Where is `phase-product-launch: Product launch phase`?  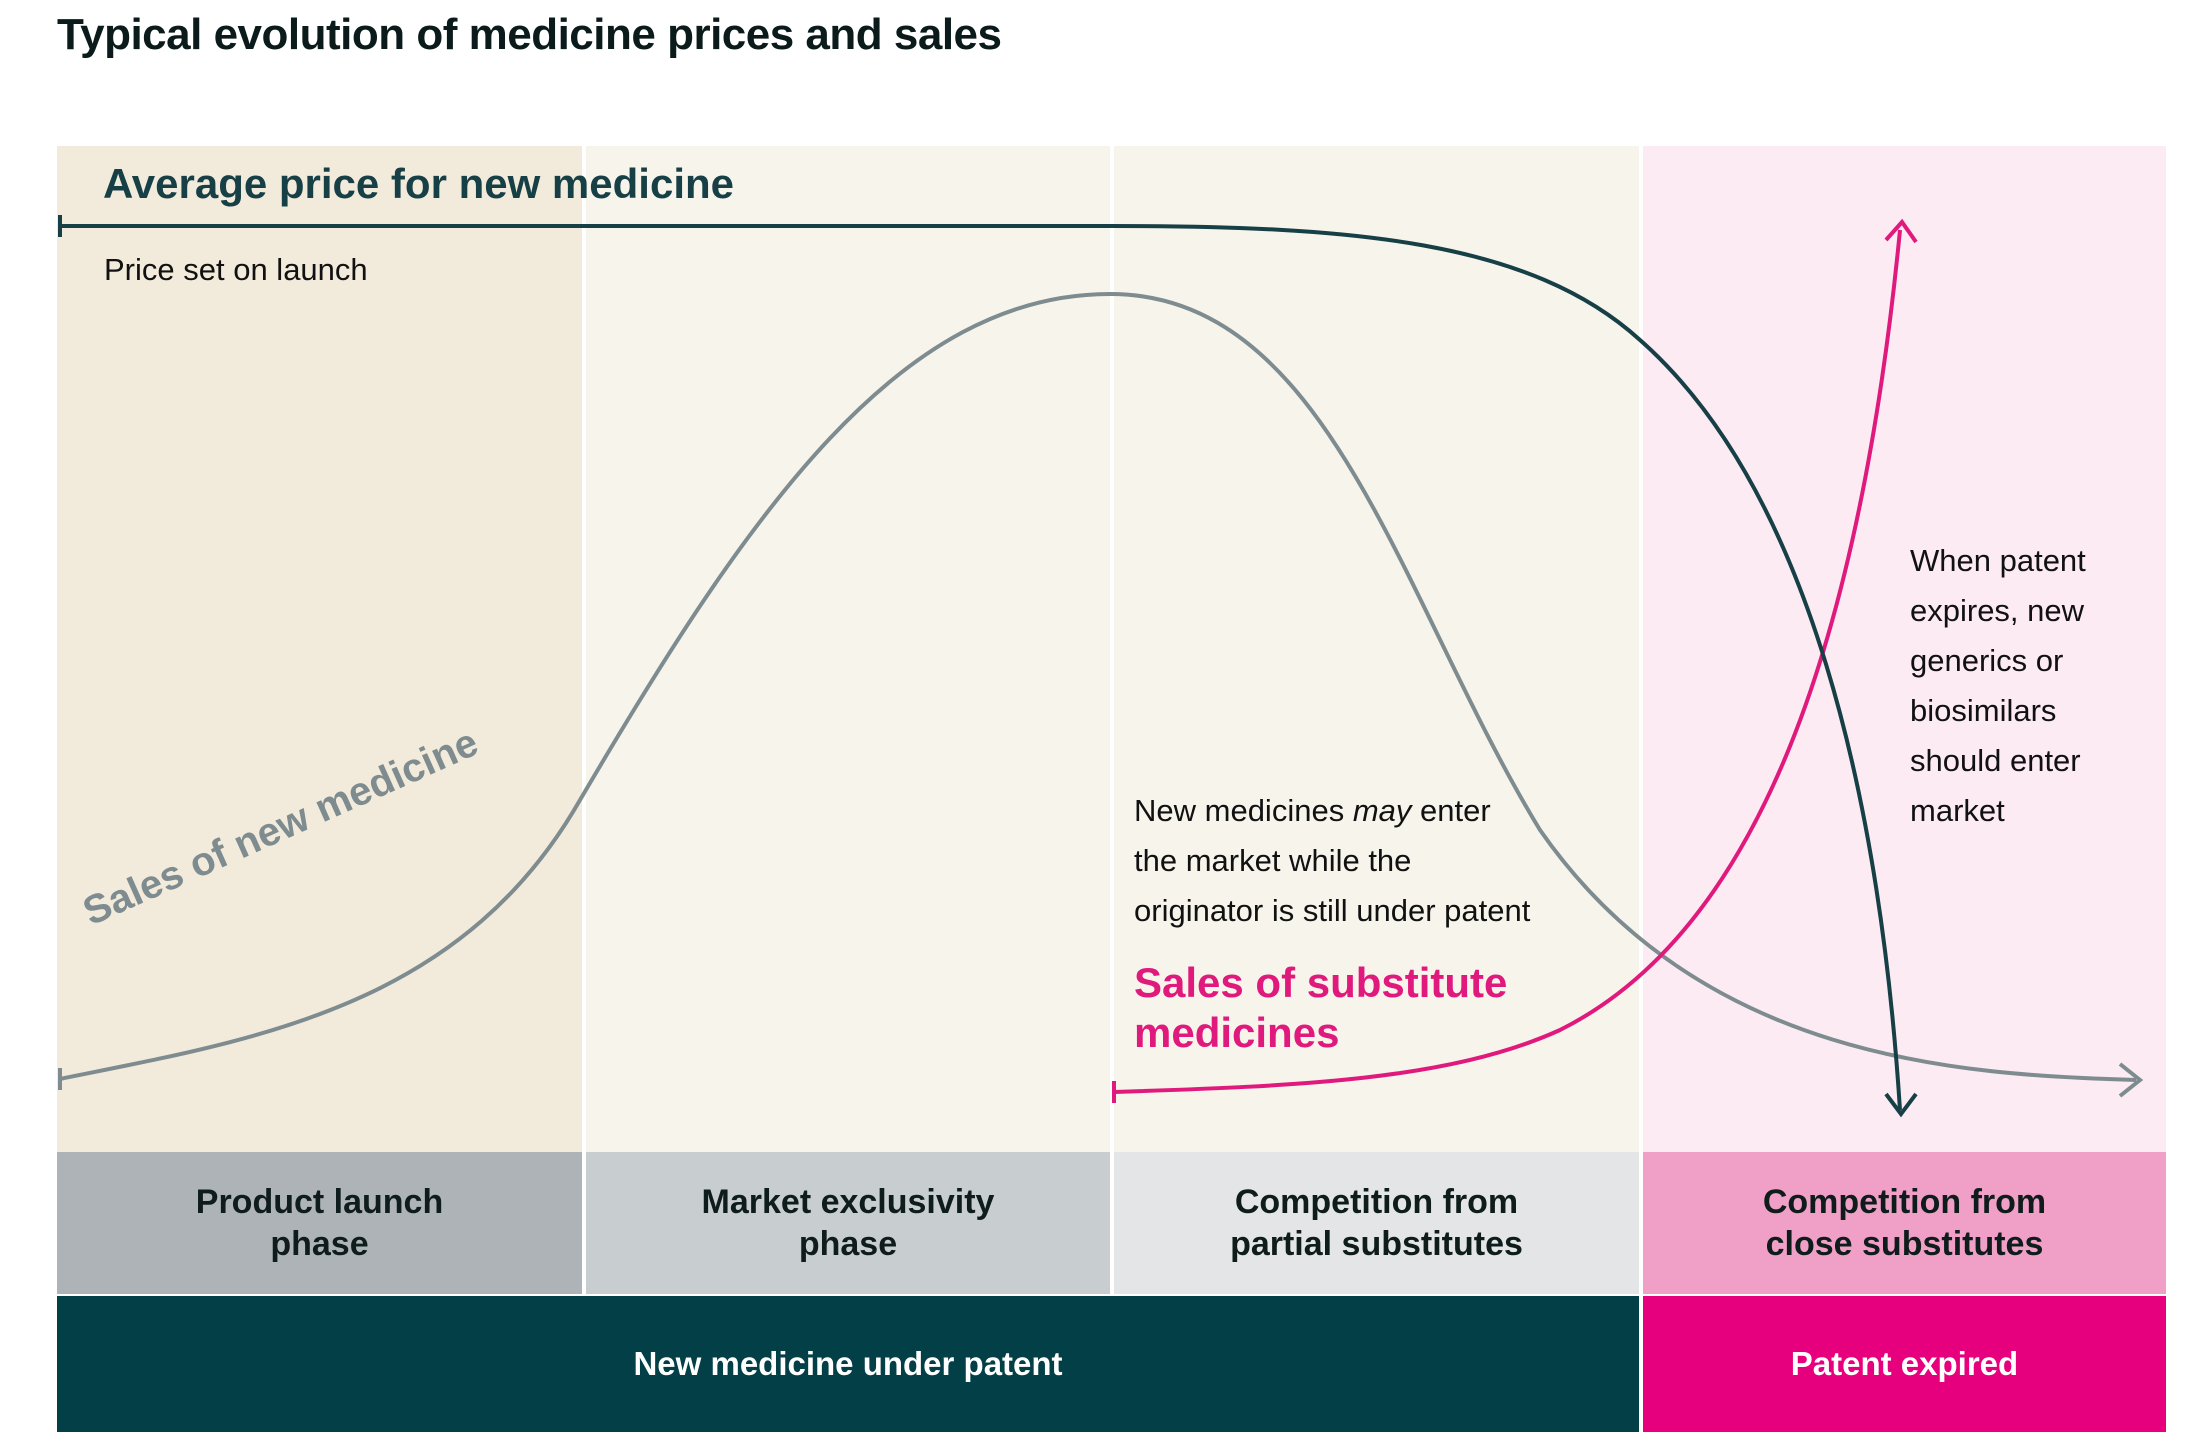 phase-product-launch: Product launch phase is located at coordinates (319, 1223).